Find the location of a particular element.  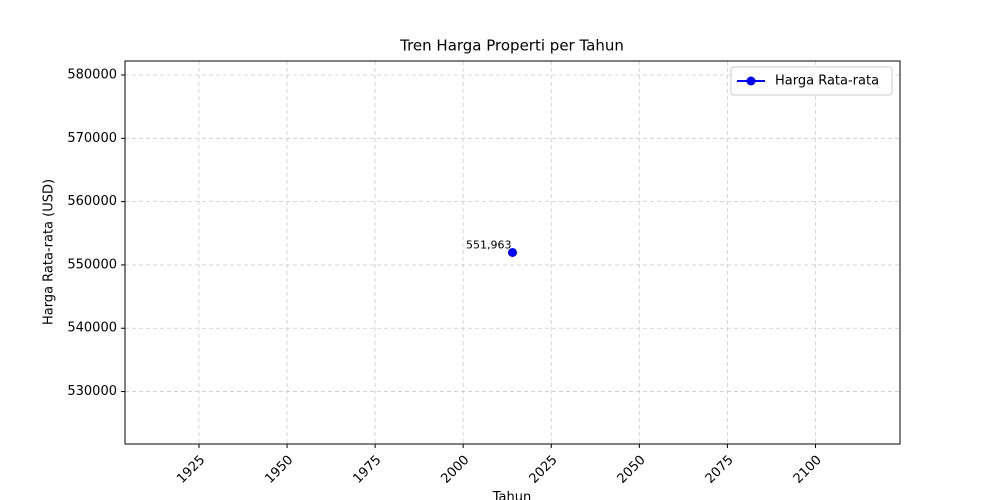

legend-box is located at coordinates (811, 81).